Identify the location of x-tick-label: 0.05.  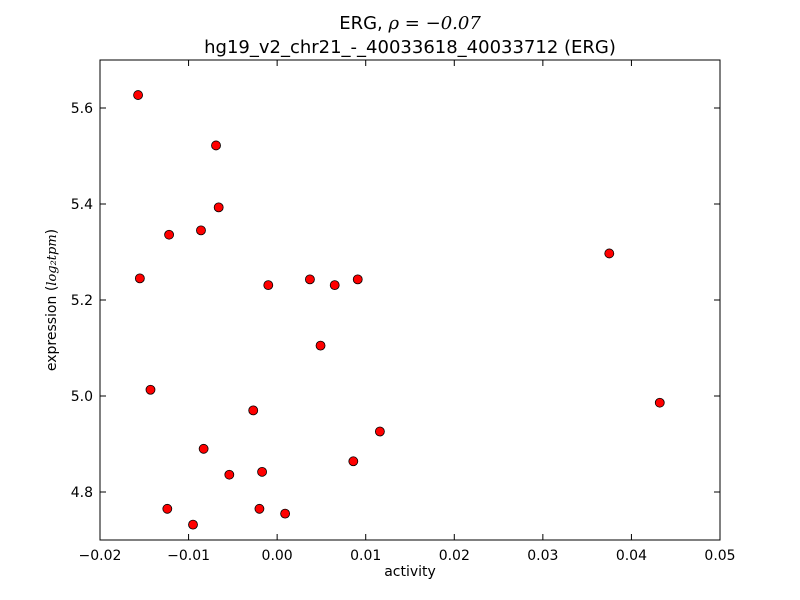
(719, 556).